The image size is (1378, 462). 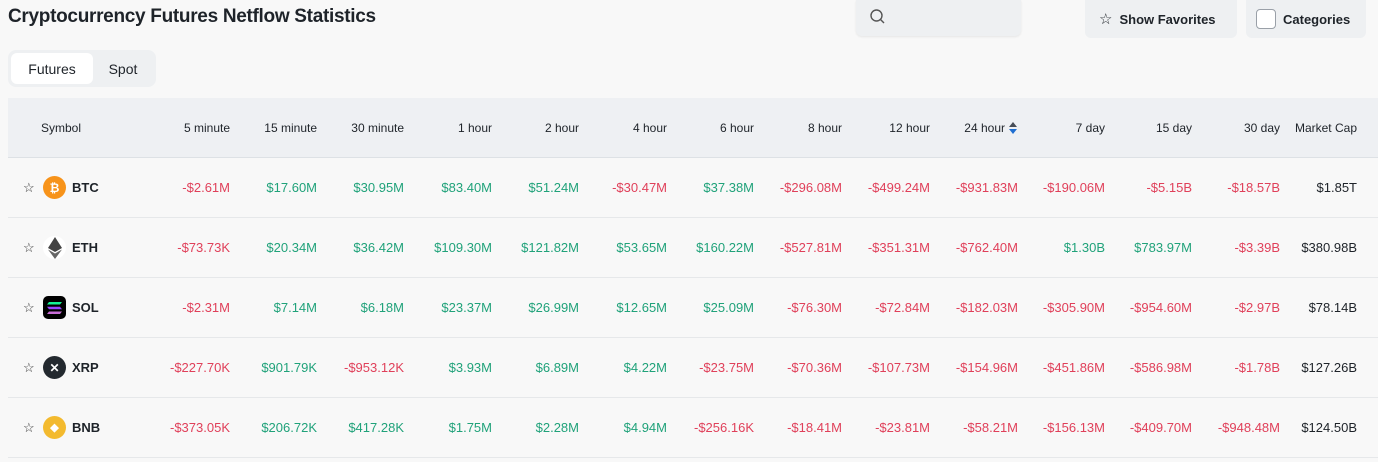 What do you see at coordinates (1148, 128) in the screenshot?
I see `column-header-15-day: 15 day` at bounding box center [1148, 128].